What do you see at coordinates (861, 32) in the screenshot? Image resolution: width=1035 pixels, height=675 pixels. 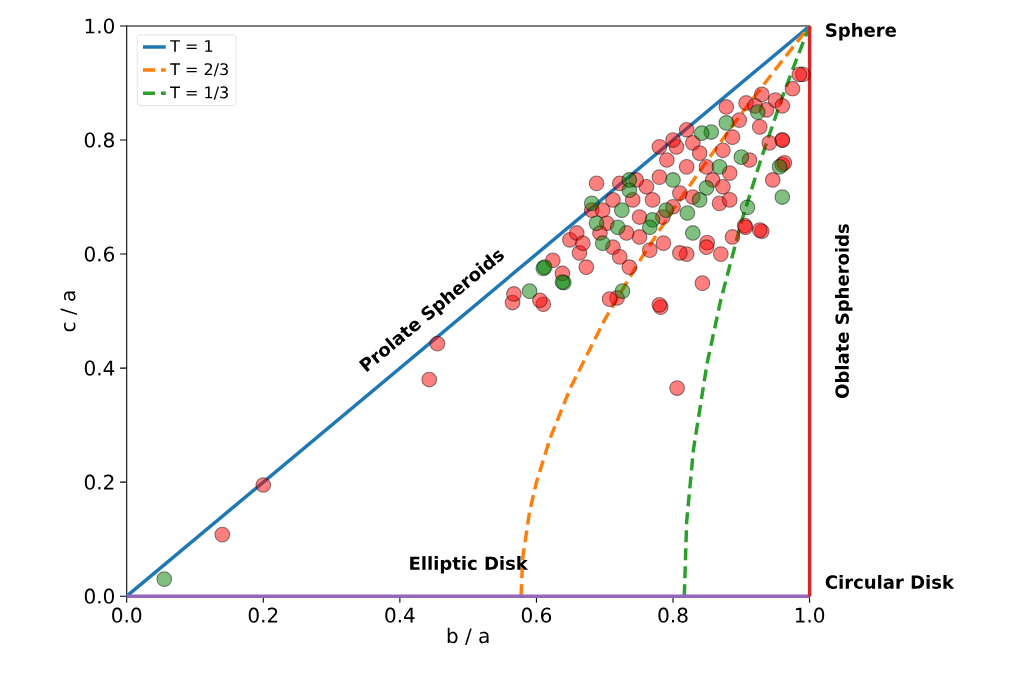 I see `text: Sphere` at bounding box center [861, 32].